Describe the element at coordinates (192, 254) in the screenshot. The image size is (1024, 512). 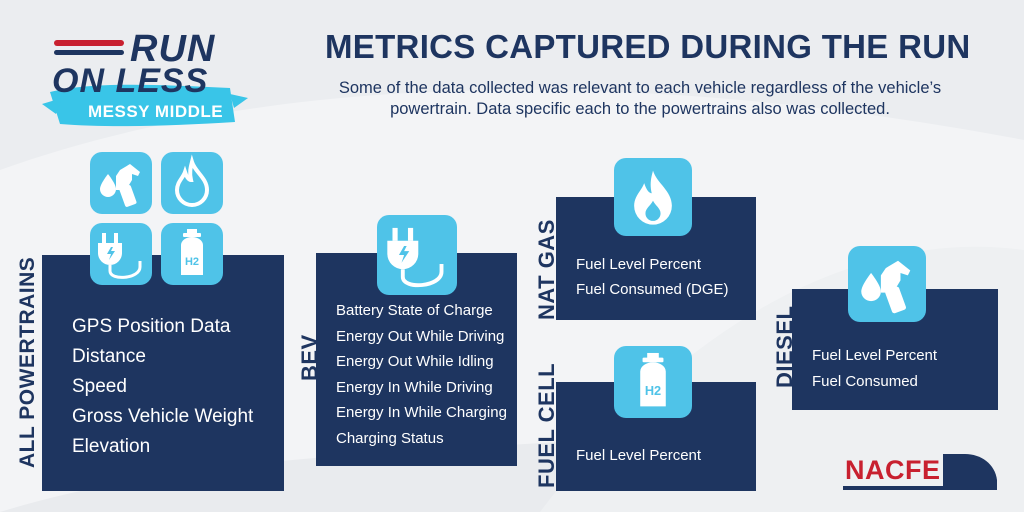
I see `hydrogen-tank-icon: H2` at that location.